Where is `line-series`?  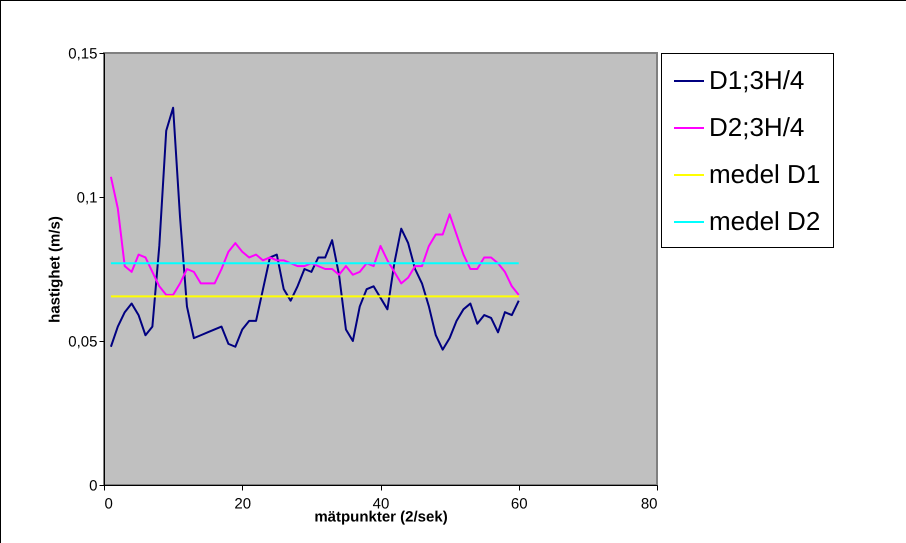 line-series is located at coordinates (315, 236).